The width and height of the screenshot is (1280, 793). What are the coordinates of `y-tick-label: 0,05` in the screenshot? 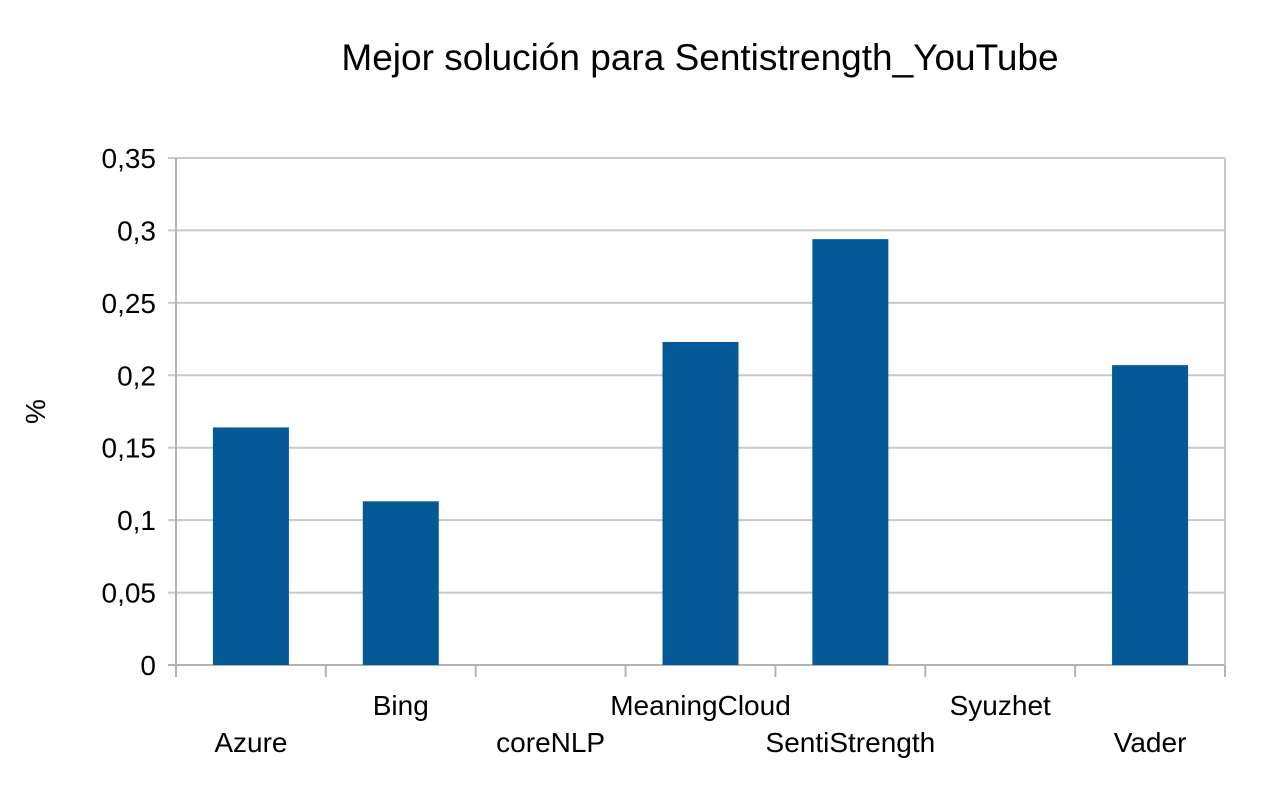 It's located at (129, 593).